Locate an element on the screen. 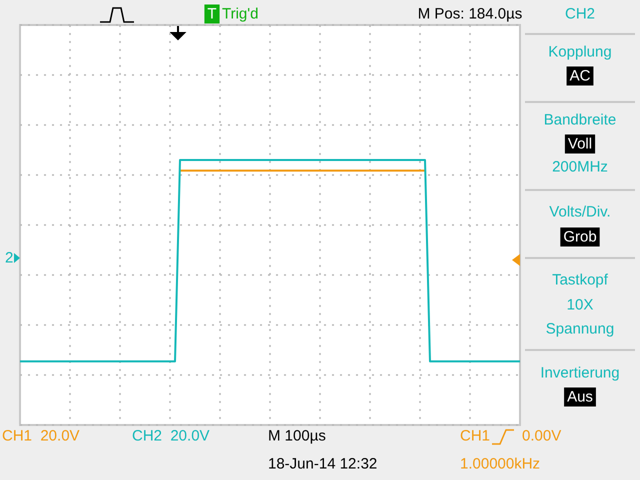 This screenshot has width=640, height=480. text: CH1 is located at coordinates (475, 436).